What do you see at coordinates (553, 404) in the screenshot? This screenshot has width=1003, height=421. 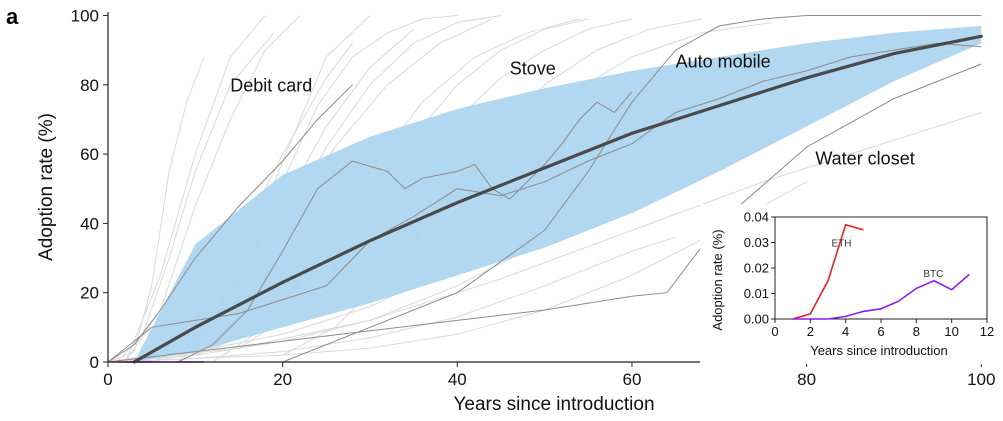 I see `x-axis-title: Years since introduction` at bounding box center [553, 404].